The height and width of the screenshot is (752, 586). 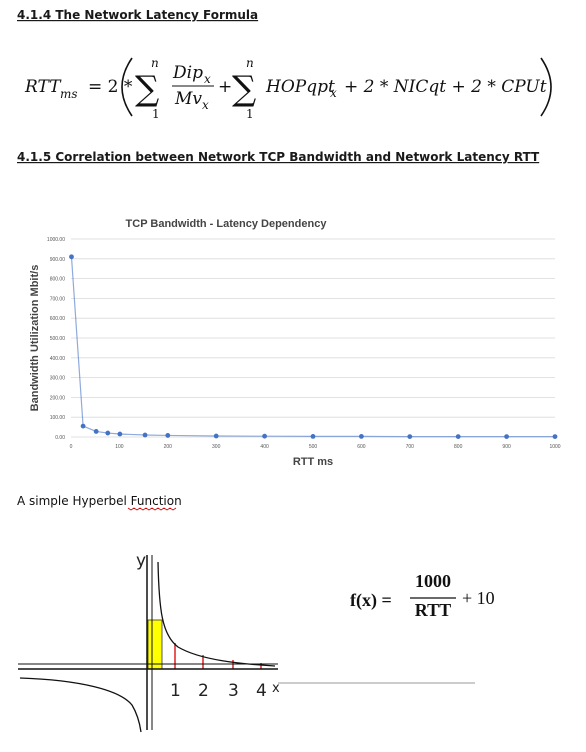 What do you see at coordinates (554, 447) in the screenshot?
I see `x-tick-label: 1000` at bounding box center [554, 447].